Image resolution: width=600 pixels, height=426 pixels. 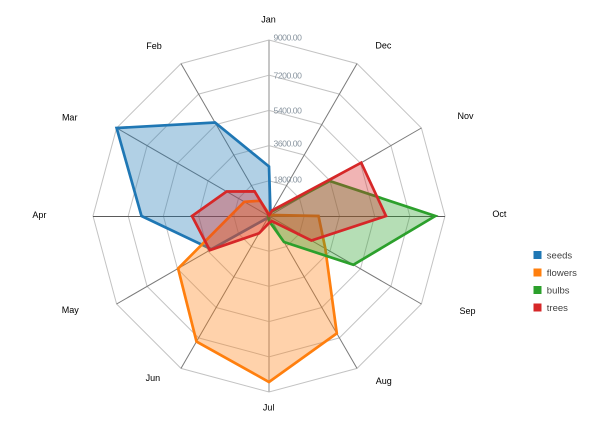 I want to click on svg-text: Aug, so click(x=384, y=381).